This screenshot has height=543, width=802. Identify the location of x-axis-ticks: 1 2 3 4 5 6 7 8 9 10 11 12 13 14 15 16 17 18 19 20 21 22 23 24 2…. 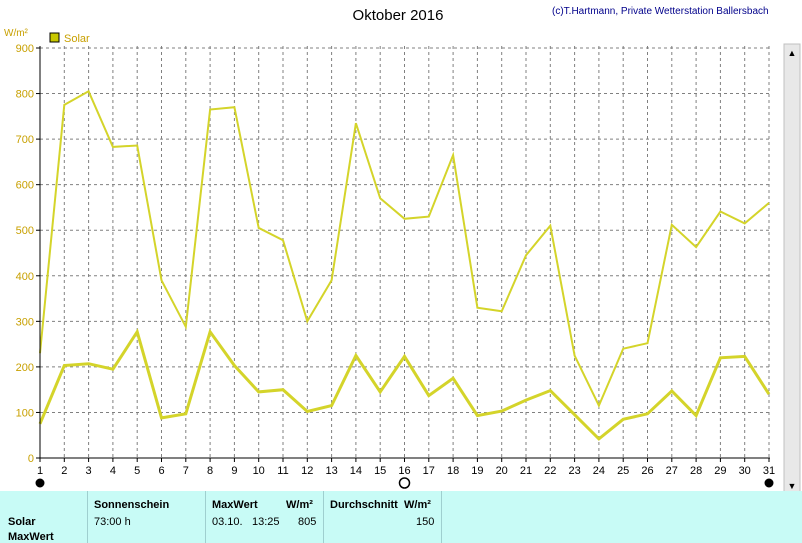
(406, 467).